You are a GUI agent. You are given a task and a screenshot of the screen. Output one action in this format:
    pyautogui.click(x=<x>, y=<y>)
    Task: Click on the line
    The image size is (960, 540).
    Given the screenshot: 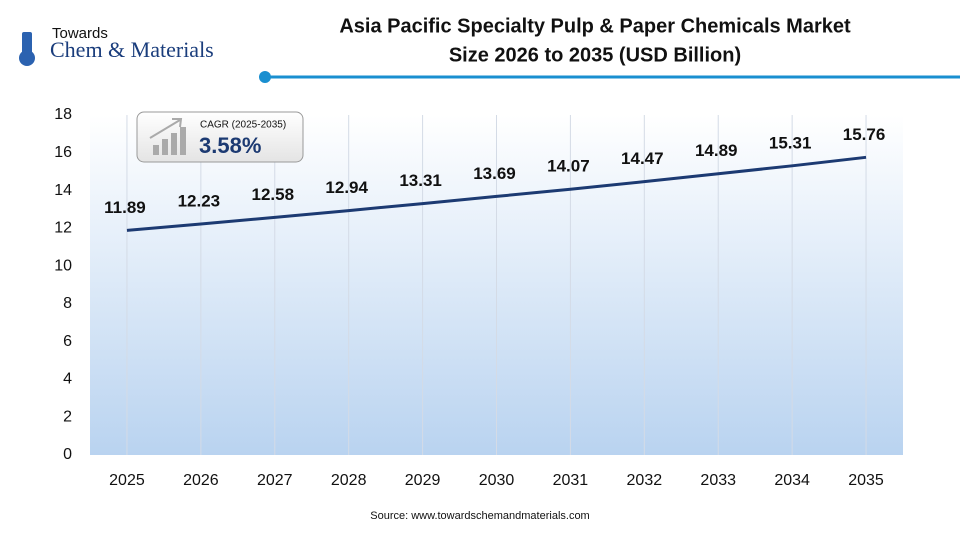 What is the action you would take?
    pyautogui.click(x=496, y=193)
    